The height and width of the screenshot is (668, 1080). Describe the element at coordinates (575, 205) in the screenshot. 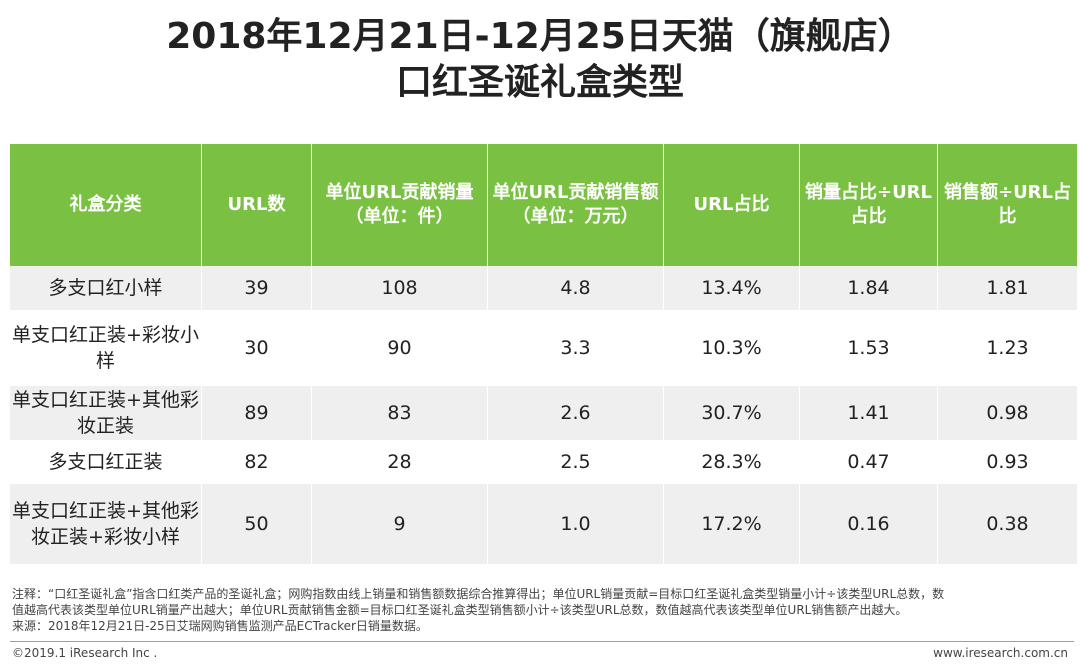

I see `header-unit-sales-amount: 单位URL贡献销售额（单位：万元）` at that location.